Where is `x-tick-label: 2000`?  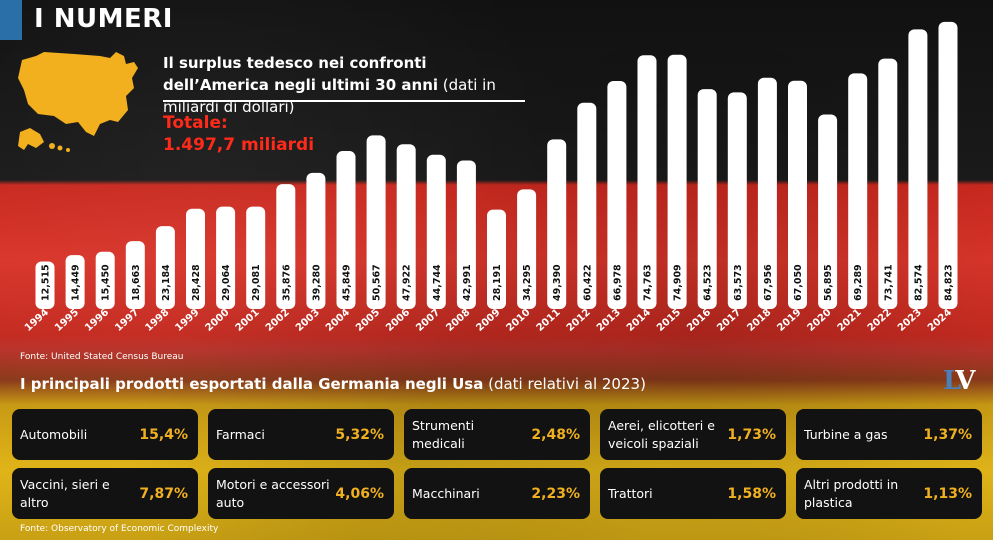 x-tick-label: 2000 is located at coordinates (218, 320).